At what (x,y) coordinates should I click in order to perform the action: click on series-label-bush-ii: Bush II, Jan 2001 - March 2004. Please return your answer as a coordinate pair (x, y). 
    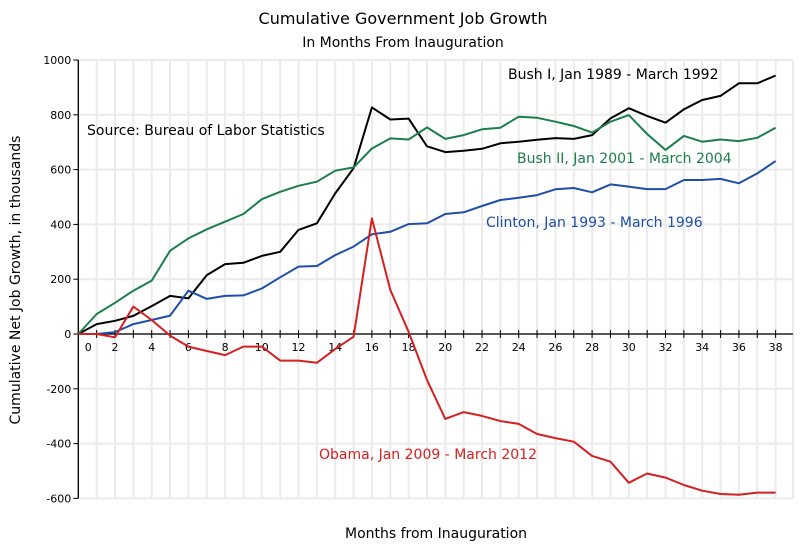
    Looking at the image, I should click on (624, 159).